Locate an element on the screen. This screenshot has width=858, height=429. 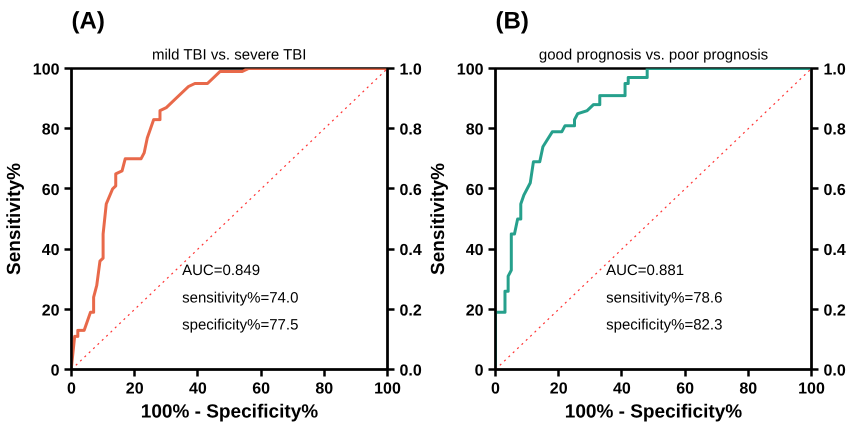
annotation: sensitivity%=78.6 is located at coordinates (664, 297).